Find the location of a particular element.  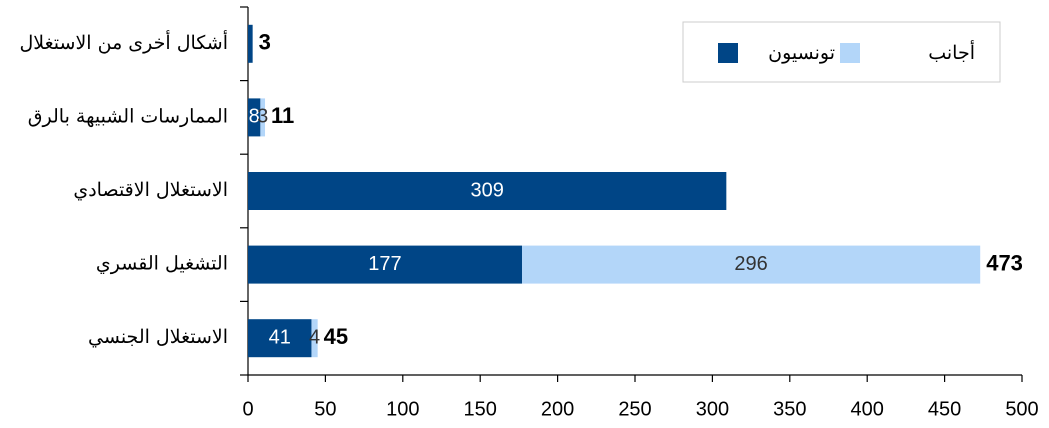

legend-label: تونسيون is located at coordinates (801, 53).